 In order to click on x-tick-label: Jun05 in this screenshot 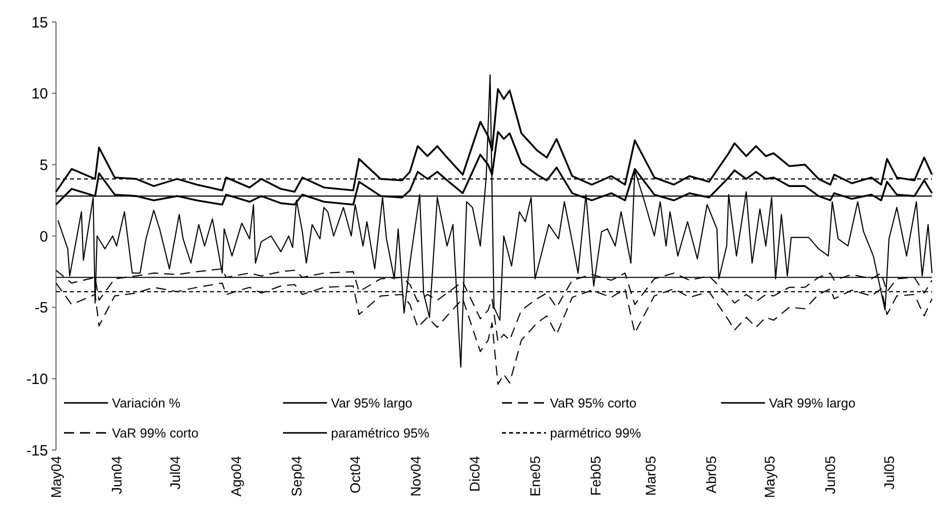, I will do `click(830, 475)`.